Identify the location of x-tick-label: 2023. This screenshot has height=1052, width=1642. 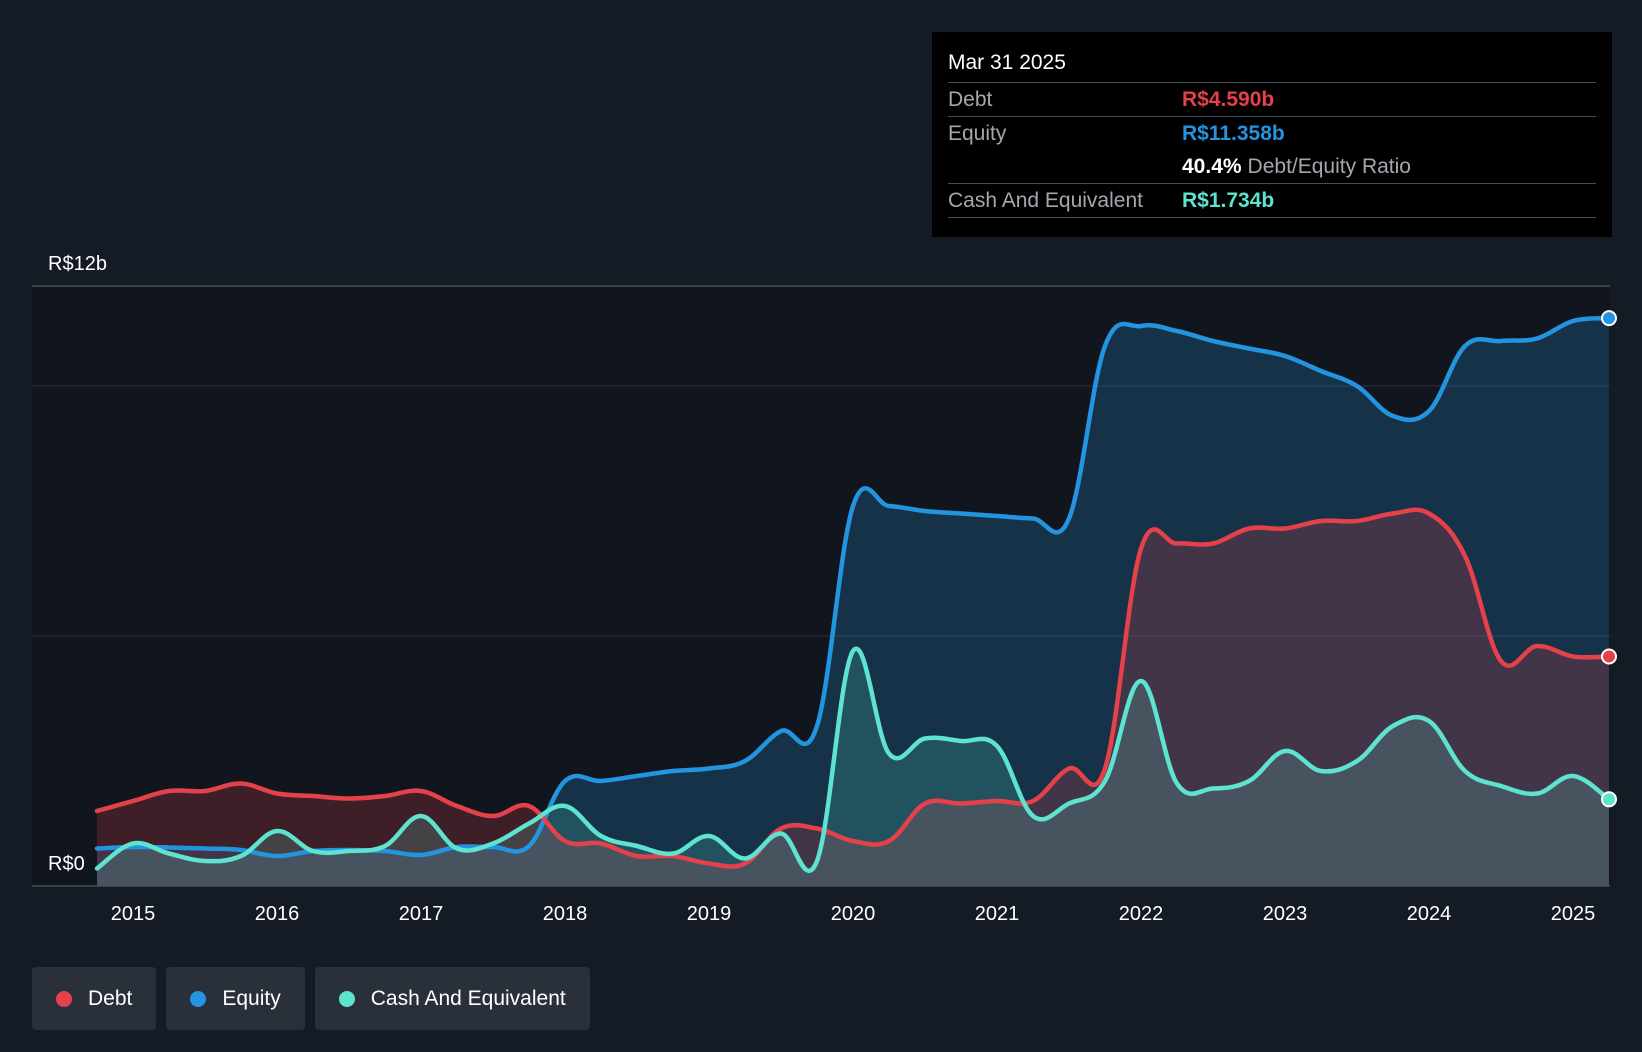
(1285, 914).